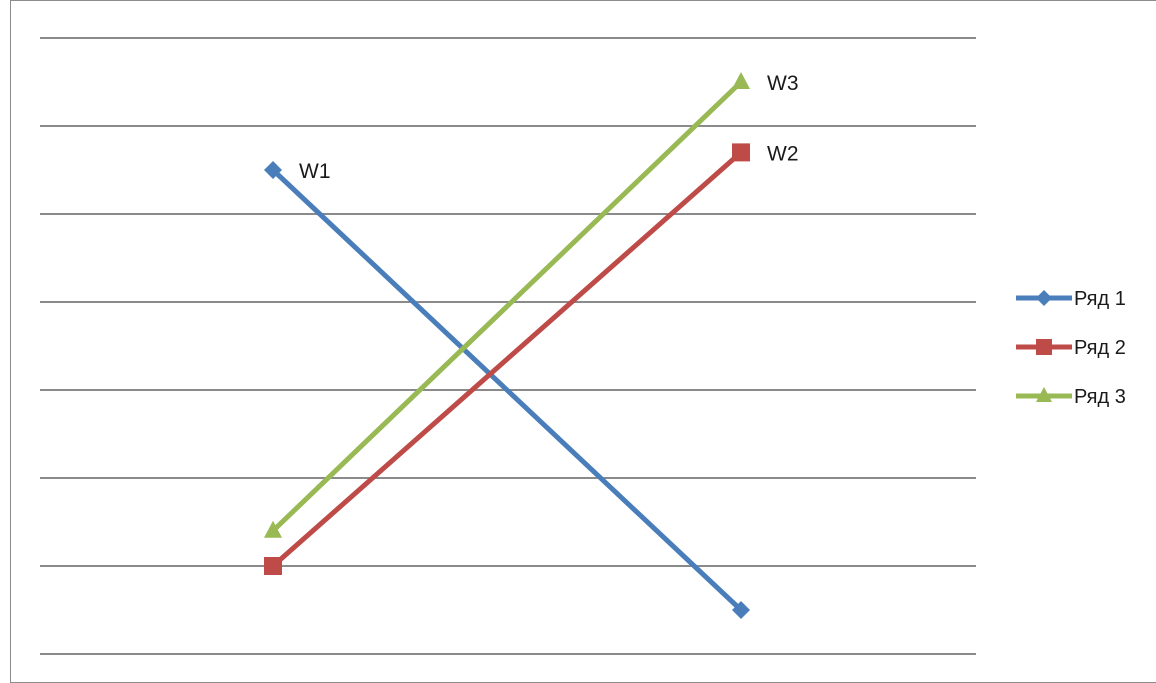  Describe the element at coordinates (315, 171) in the screenshot. I see `data-label: W1` at that location.